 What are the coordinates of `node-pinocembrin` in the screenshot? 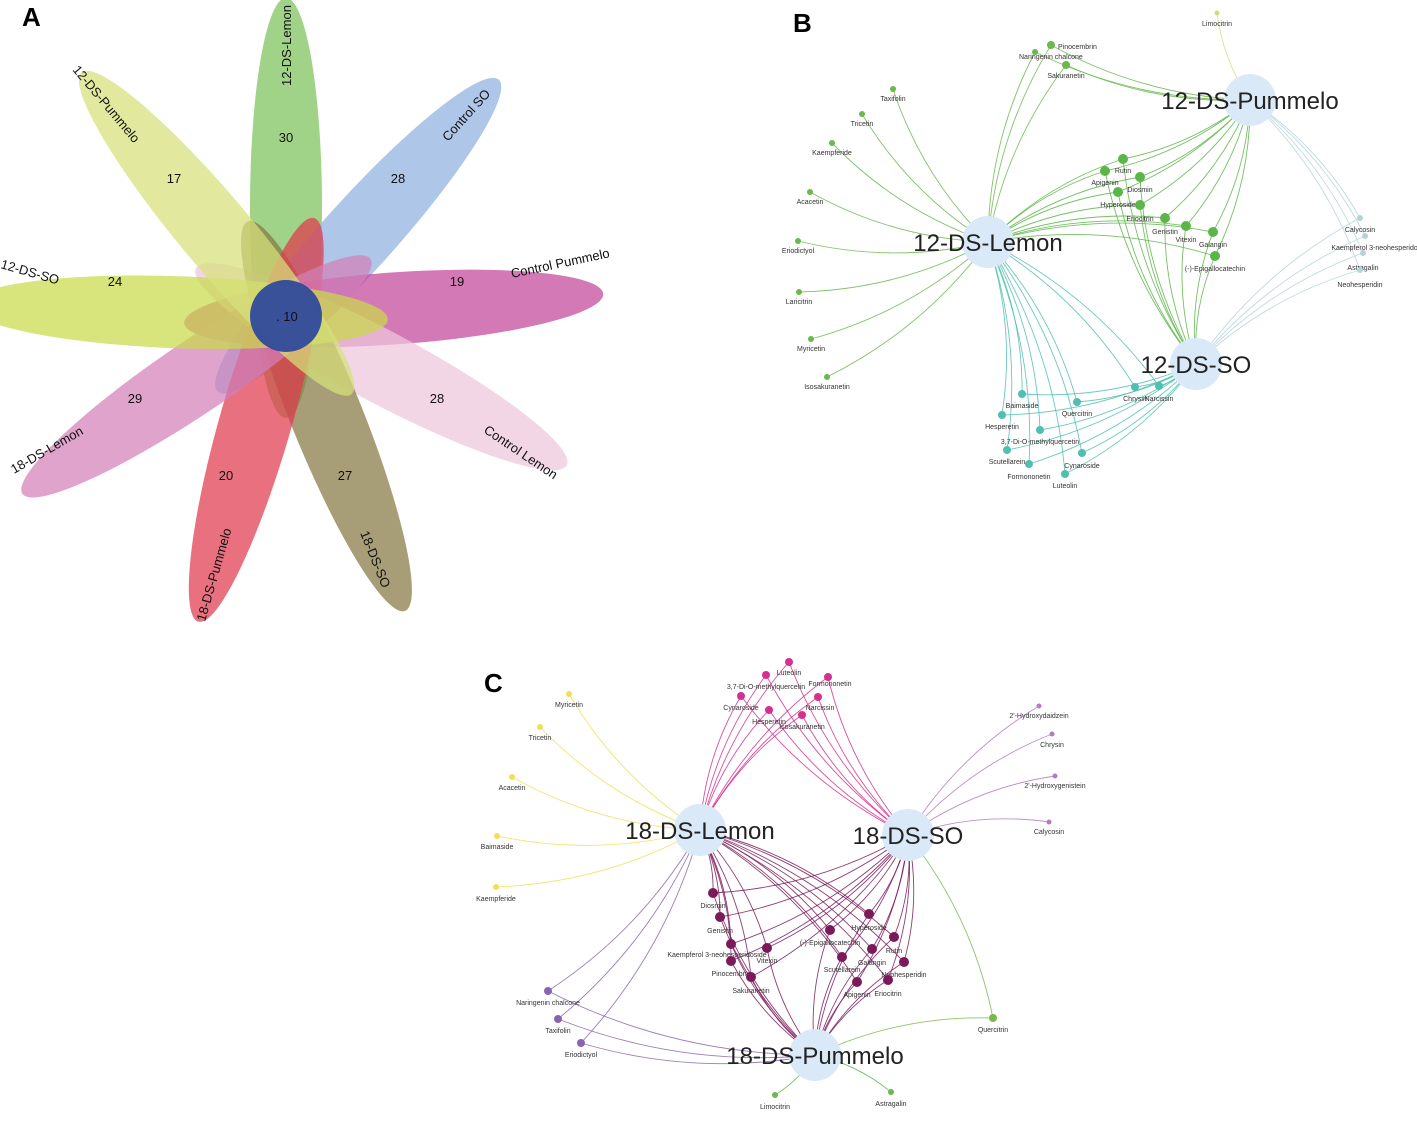 It's located at (1051, 45).